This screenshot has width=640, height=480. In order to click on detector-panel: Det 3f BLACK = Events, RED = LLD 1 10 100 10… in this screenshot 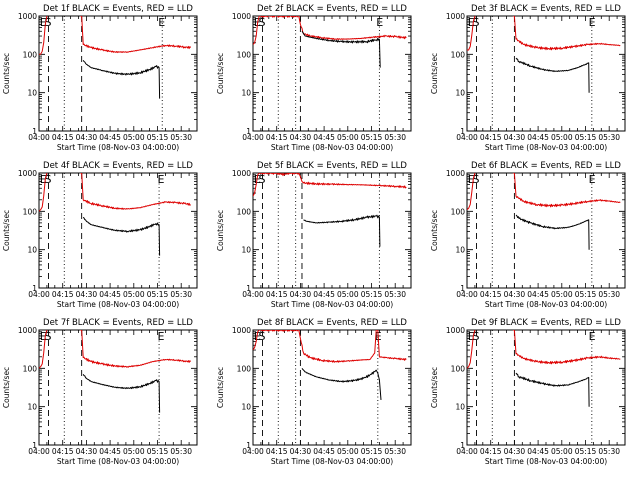, I will do `click(528, 78)`.